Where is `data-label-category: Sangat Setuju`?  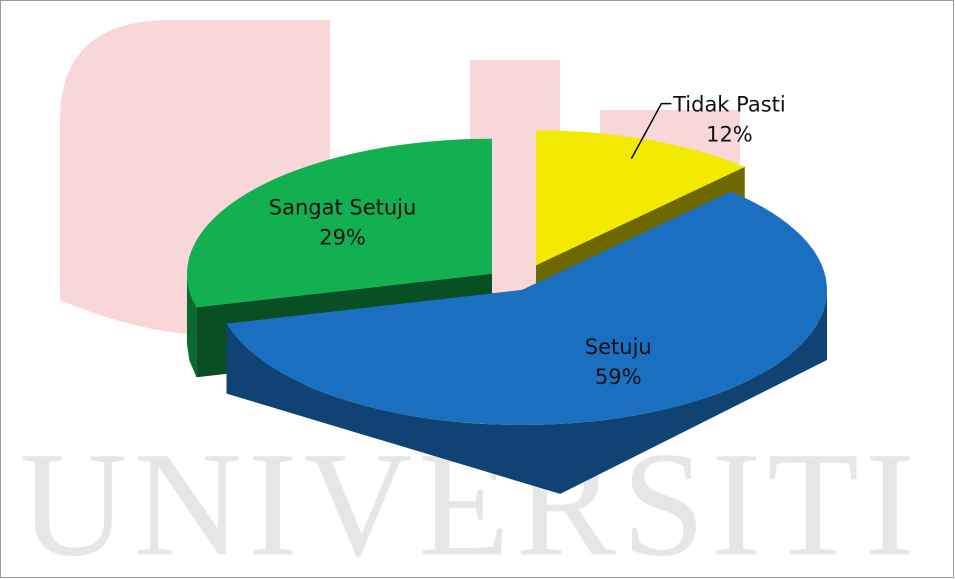
data-label-category: Sangat Setuju is located at coordinates (343, 207).